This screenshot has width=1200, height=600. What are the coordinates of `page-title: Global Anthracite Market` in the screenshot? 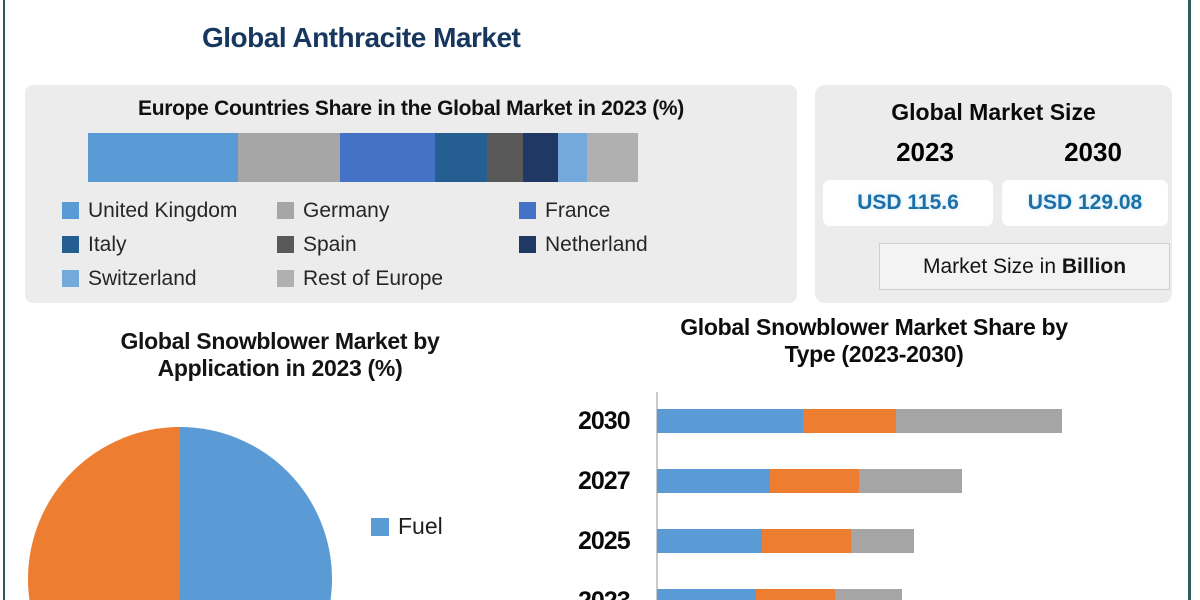 It's located at (361, 37).